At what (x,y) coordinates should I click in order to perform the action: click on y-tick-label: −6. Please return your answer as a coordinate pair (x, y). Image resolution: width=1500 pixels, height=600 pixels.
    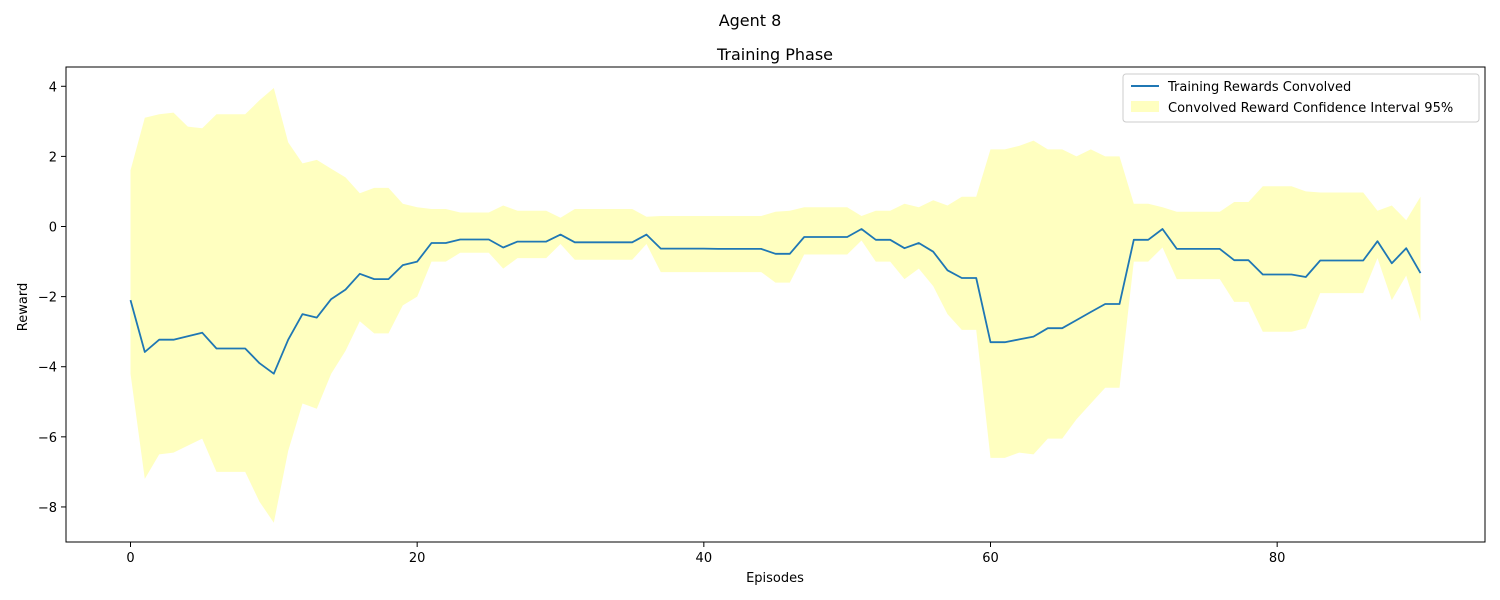
    Looking at the image, I should click on (47, 438).